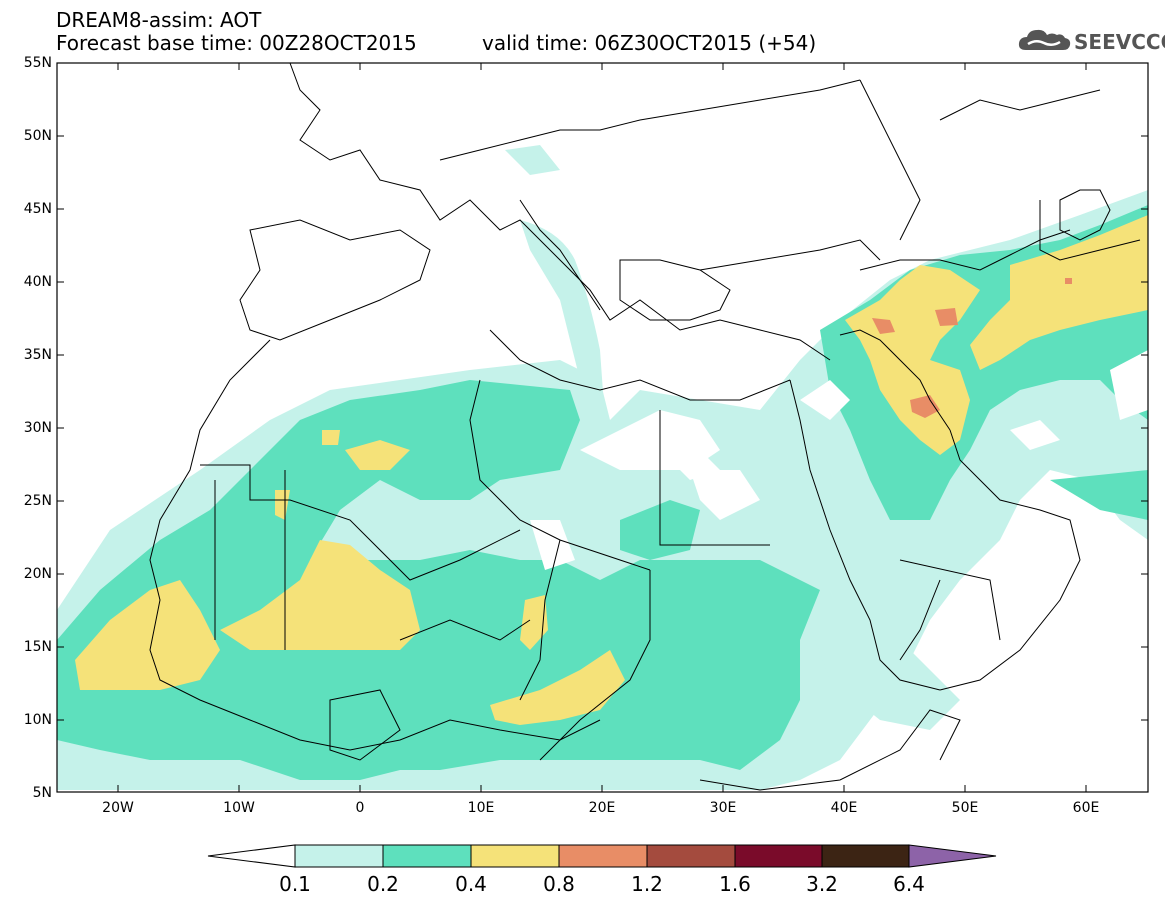 The width and height of the screenshot is (1165, 905). Describe the element at coordinates (909, 884) in the screenshot. I see `colorbar-label-6.4: 6.4` at that location.